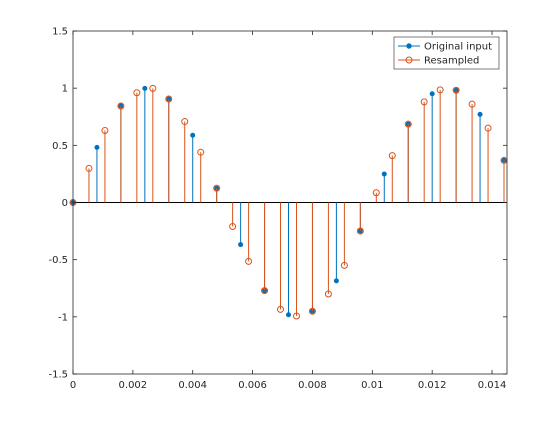  Describe the element at coordinates (252, 385) in the screenshot. I see `x-tick-label: 0.006` at that location.